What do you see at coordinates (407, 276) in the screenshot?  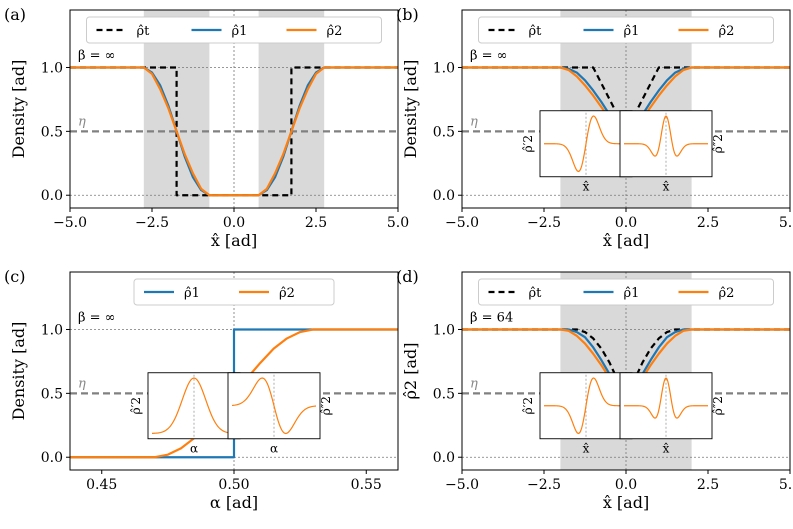 I see `panel-label: (d)` at bounding box center [407, 276].